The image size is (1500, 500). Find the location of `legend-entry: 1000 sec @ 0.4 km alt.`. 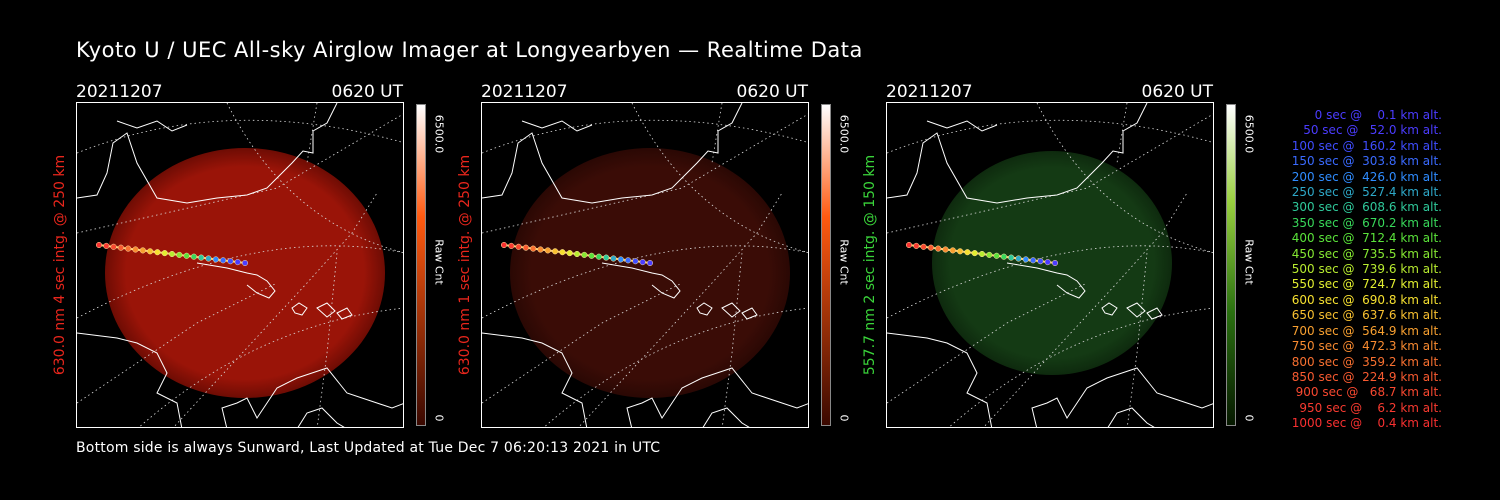

legend-entry: 1000 sec @ 0.4 km alt. is located at coordinates (1366, 423).